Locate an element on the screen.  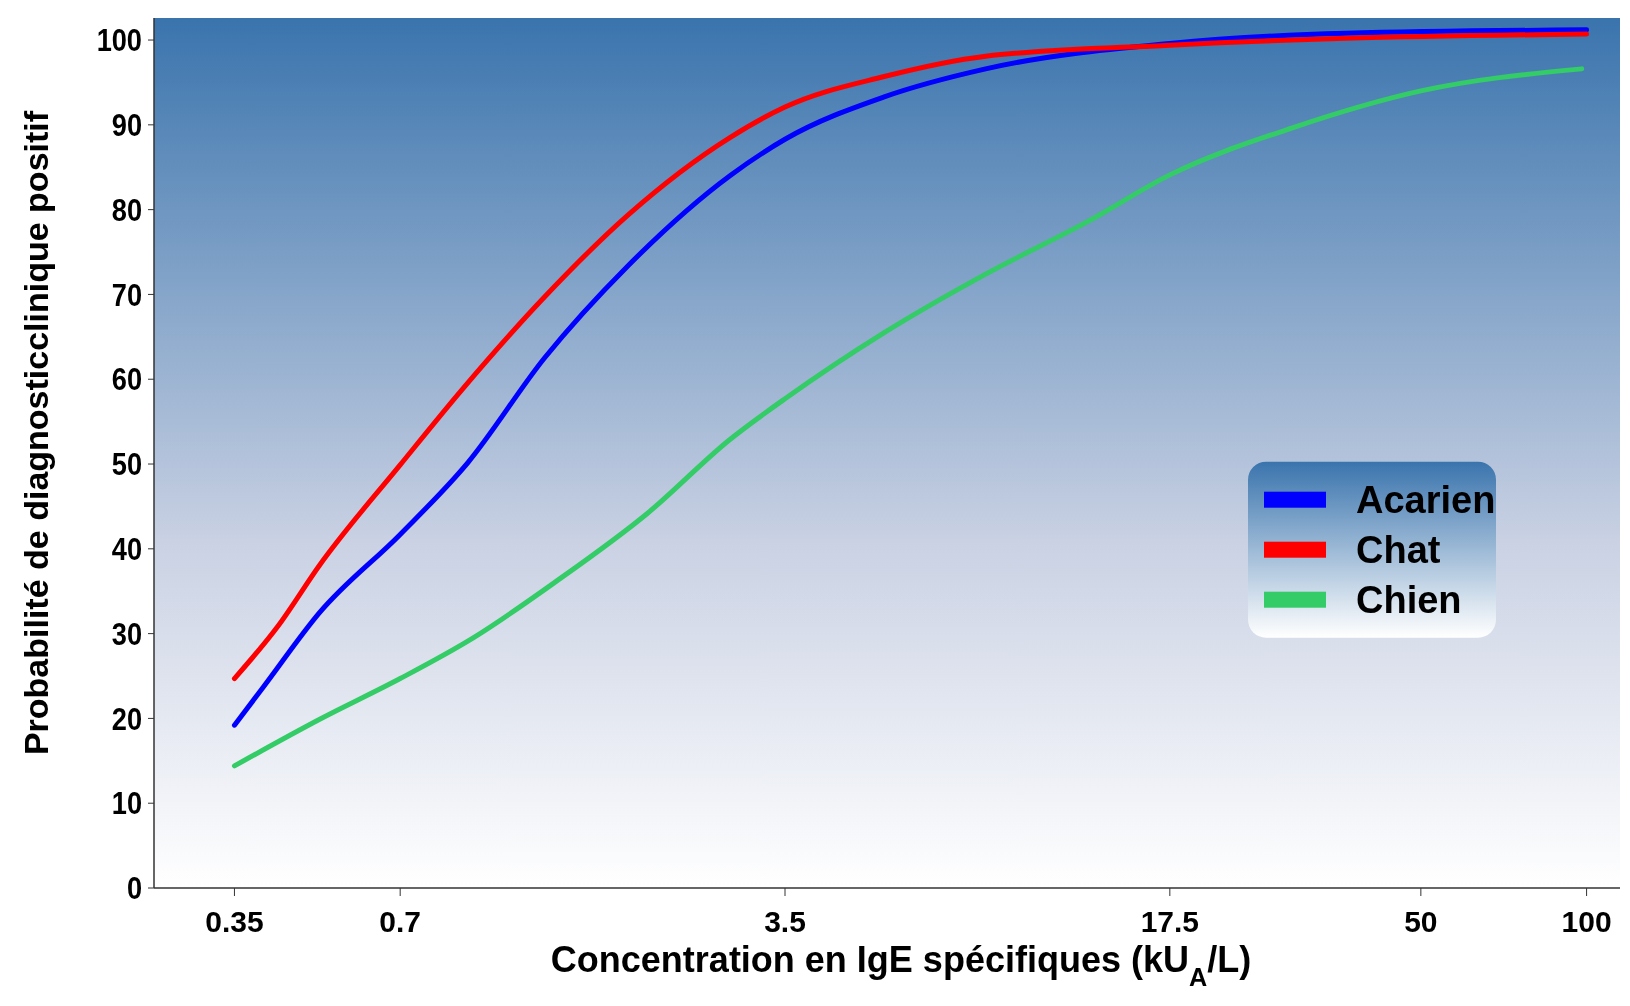
x-tick-label: 50 is located at coordinates (1421, 921).